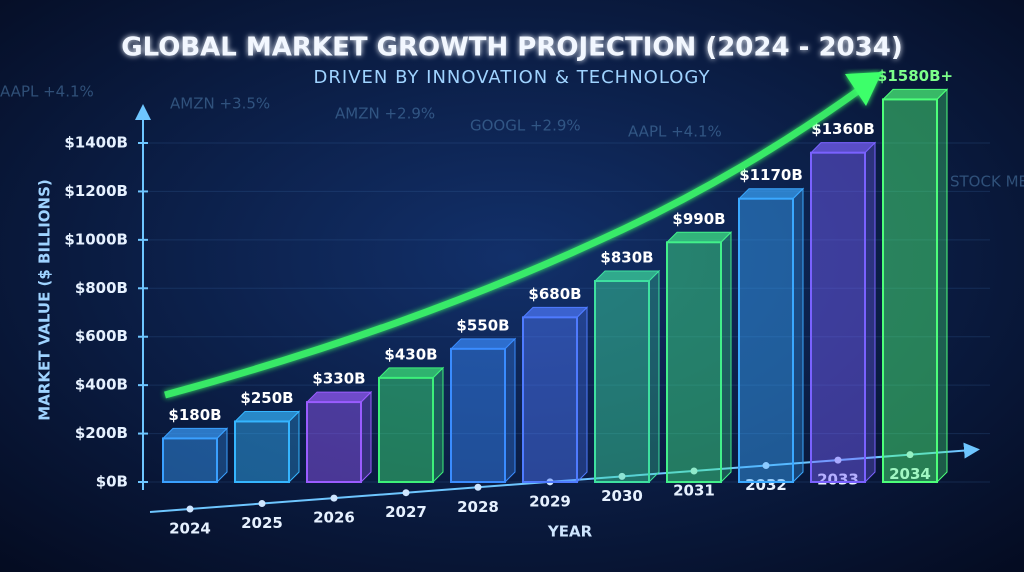 This screenshot has width=1024, height=572. Describe the element at coordinates (838, 480) in the screenshot. I see `x-tick-label: 2033` at that location.